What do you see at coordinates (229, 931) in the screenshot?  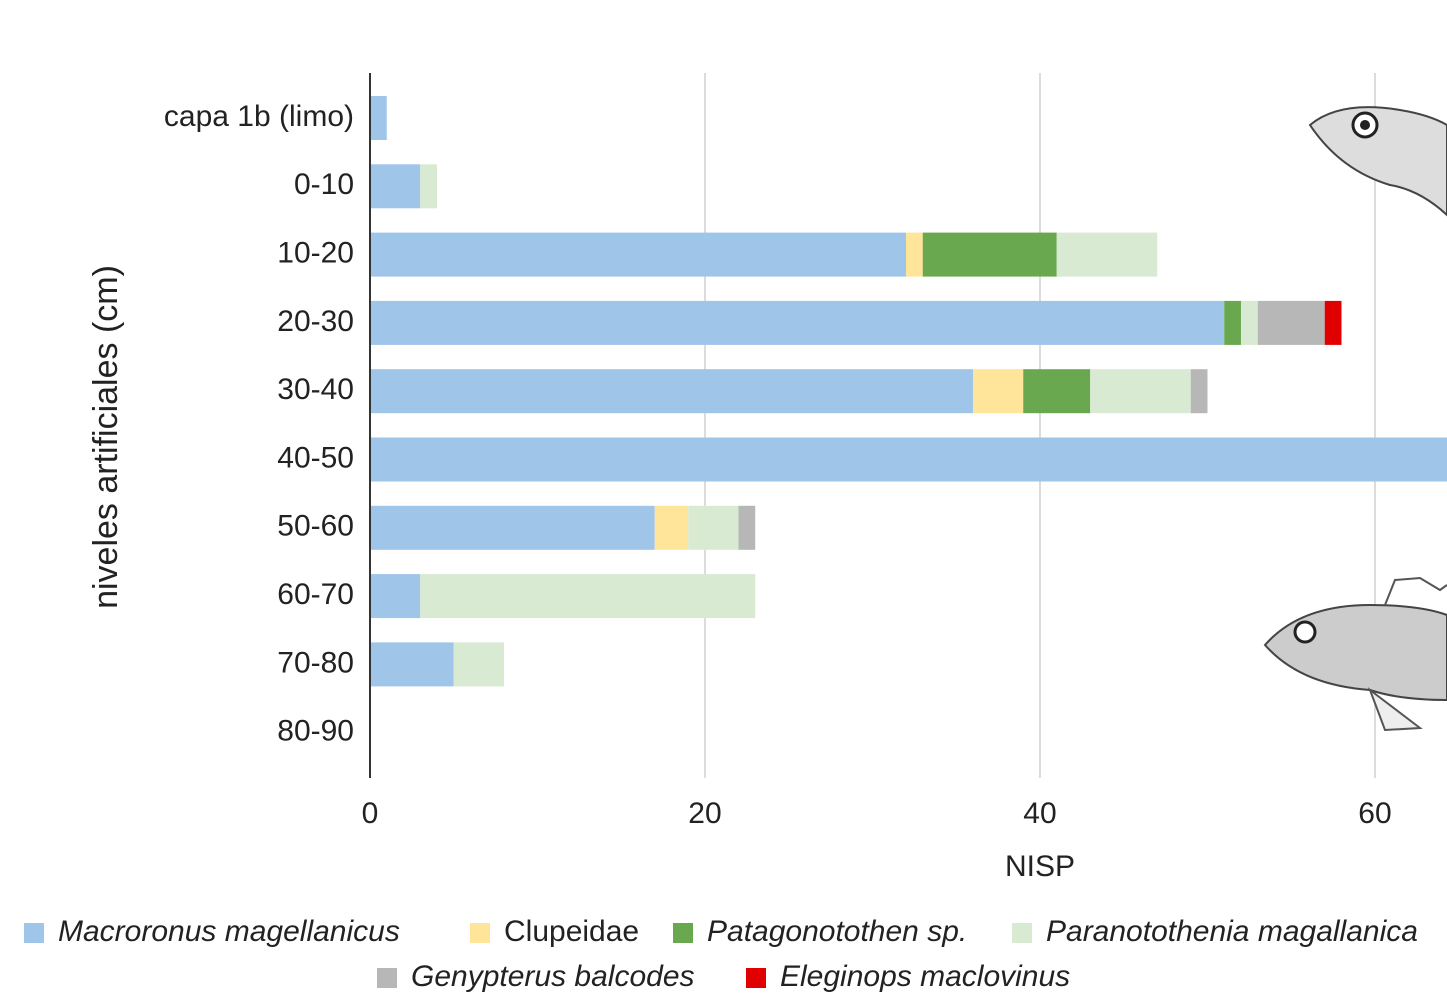 I see `legend-label: Macroronus magellanicus` at bounding box center [229, 931].